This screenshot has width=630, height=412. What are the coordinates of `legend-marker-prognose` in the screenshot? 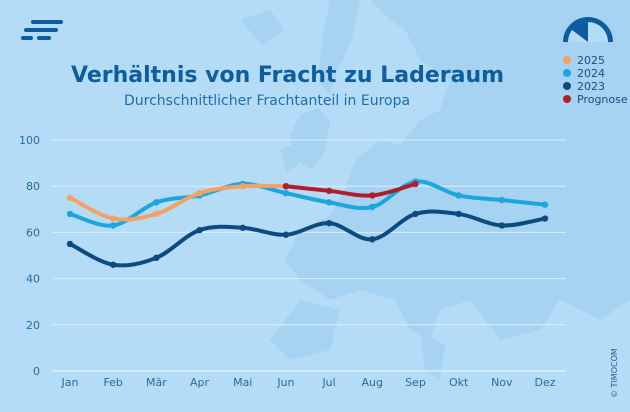 It's located at (567, 99).